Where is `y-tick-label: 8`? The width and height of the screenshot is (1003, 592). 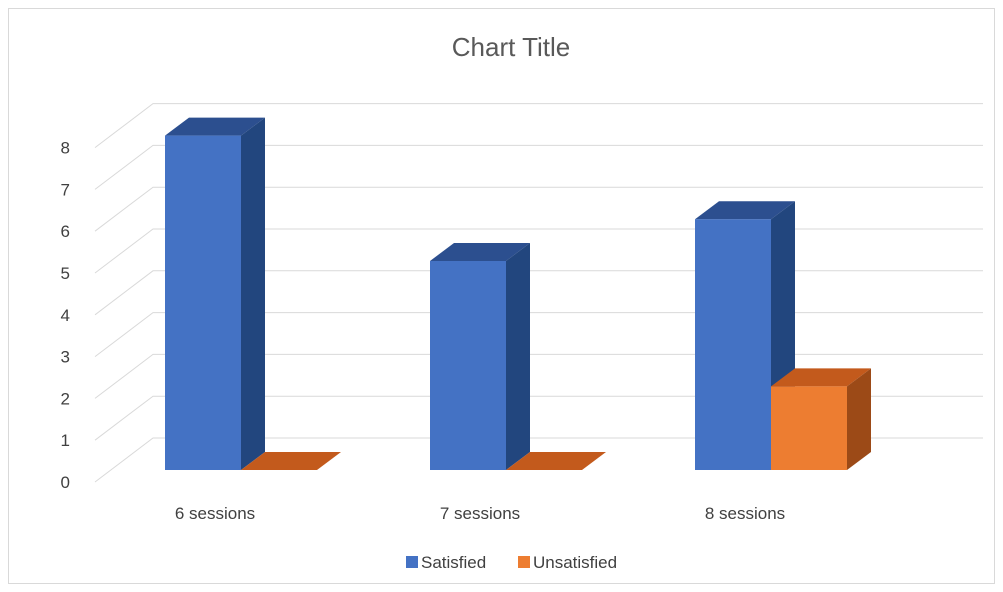
y-tick-label: 8 is located at coordinates (65, 148).